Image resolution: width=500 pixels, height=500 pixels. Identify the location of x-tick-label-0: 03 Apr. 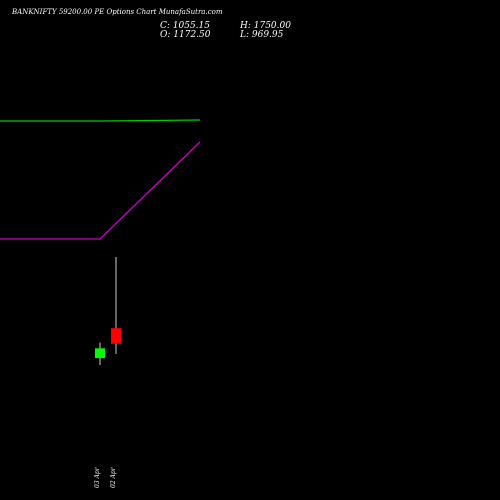
(97, 477).